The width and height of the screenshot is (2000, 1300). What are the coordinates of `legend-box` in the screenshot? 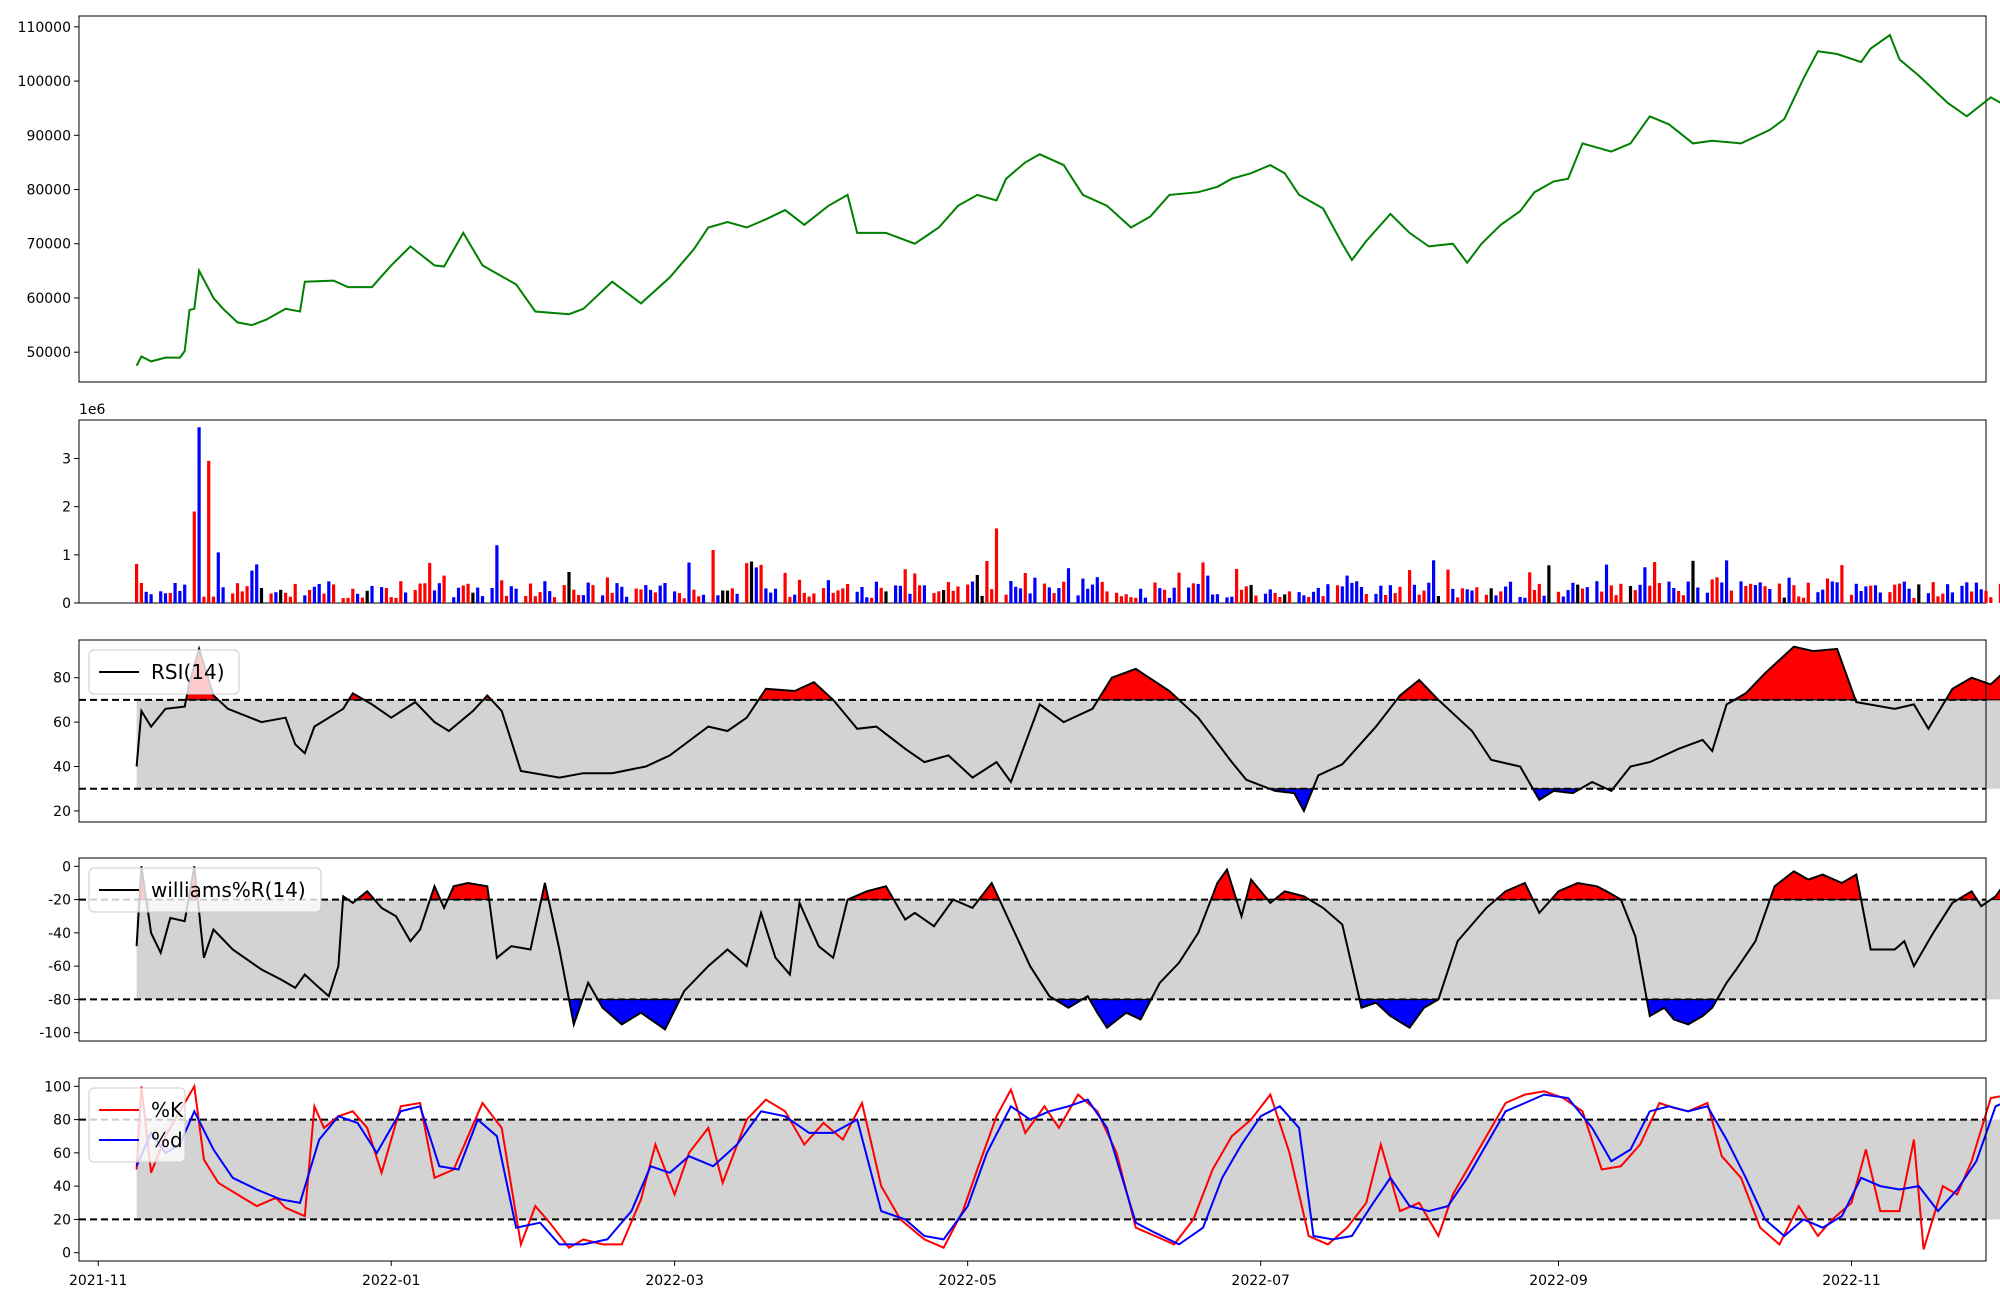 It's located at (137, 1125).